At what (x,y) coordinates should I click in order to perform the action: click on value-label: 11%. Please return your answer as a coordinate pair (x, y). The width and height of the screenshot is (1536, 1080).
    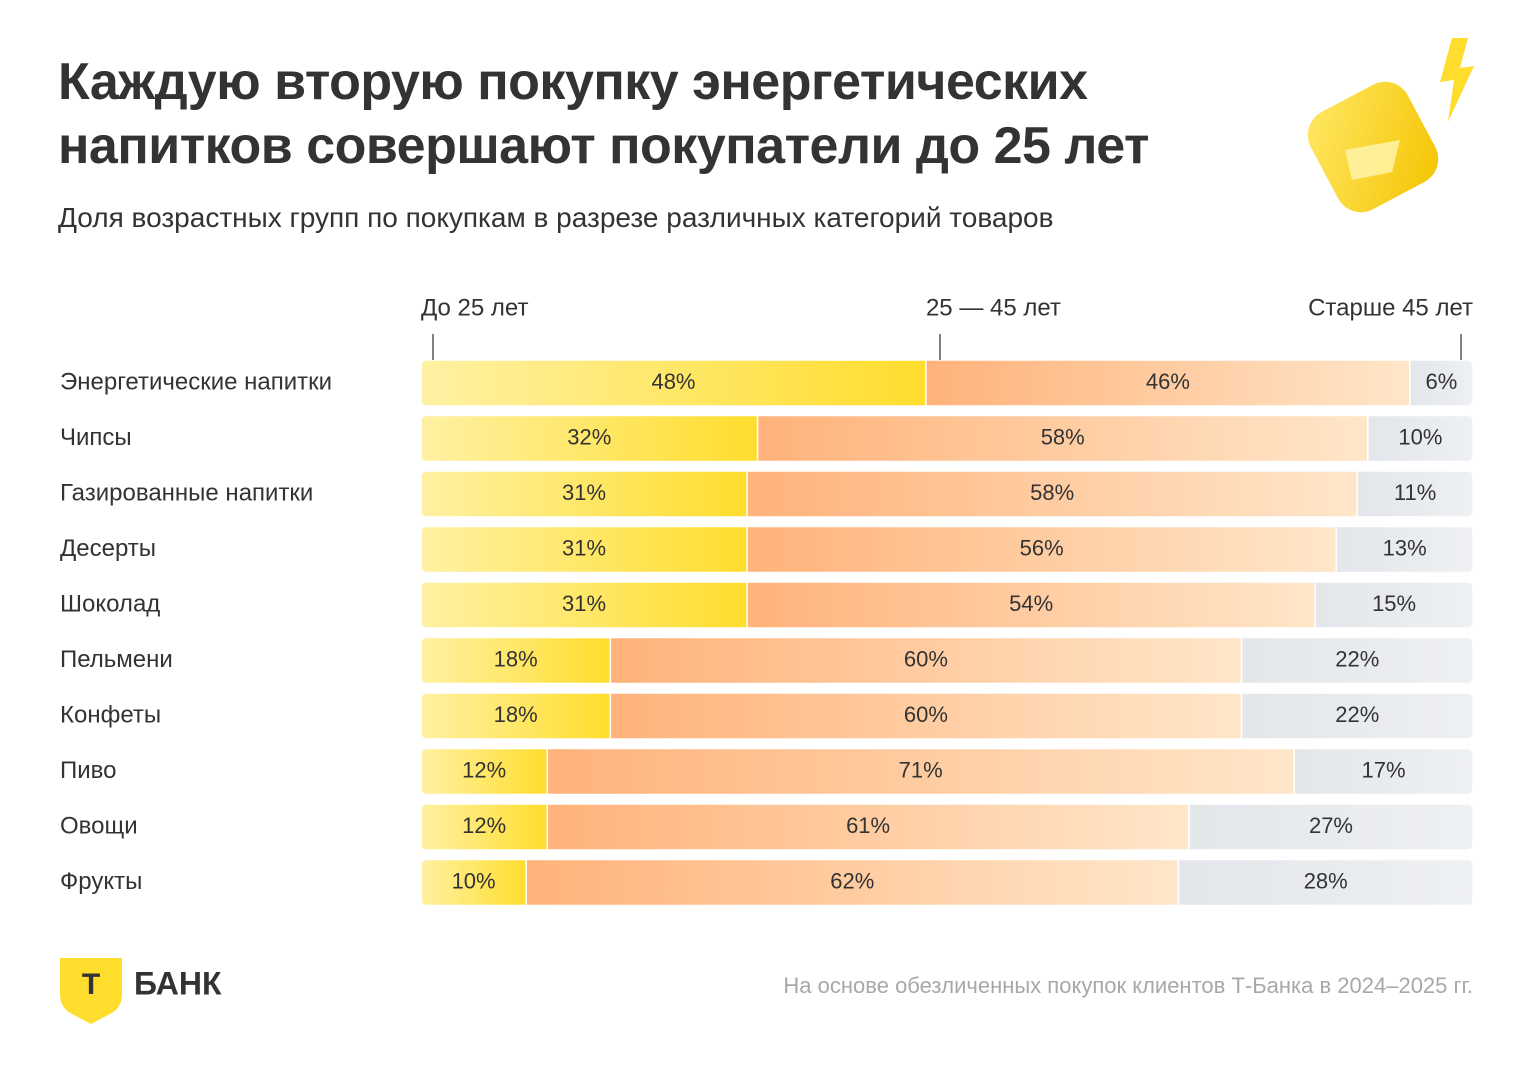
    Looking at the image, I should click on (1415, 492).